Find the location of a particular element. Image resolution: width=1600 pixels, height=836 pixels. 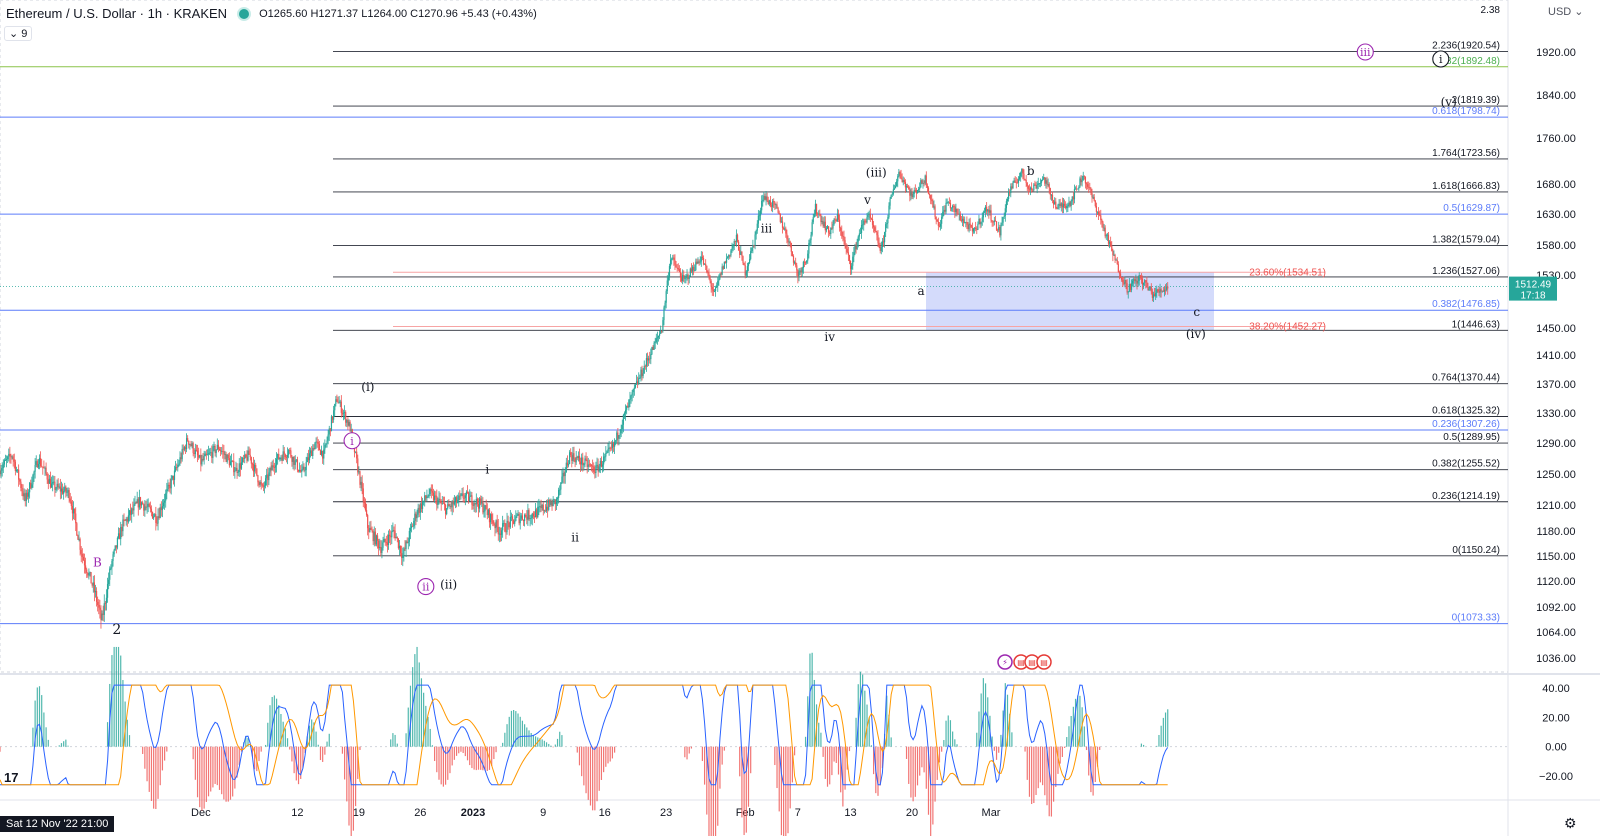

indicators-toggle: ⌄ 9 is located at coordinates (18, 33).